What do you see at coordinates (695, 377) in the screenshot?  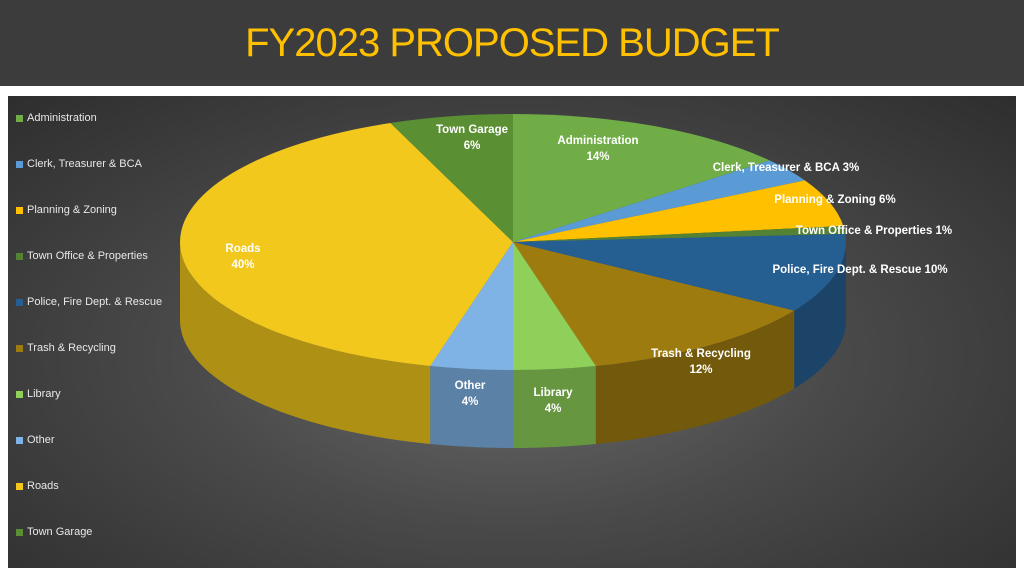 I see `pie-side-trash-and-recycling` at bounding box center [695, 377].